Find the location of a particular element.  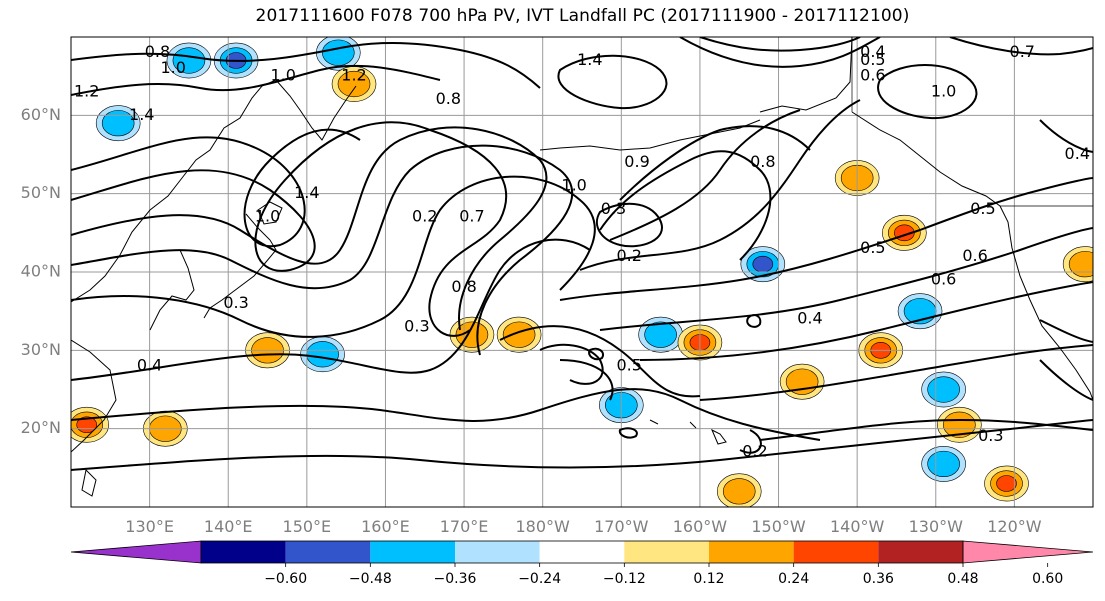

lon-tick-label: 140°W is located at coordinates (857, 526).